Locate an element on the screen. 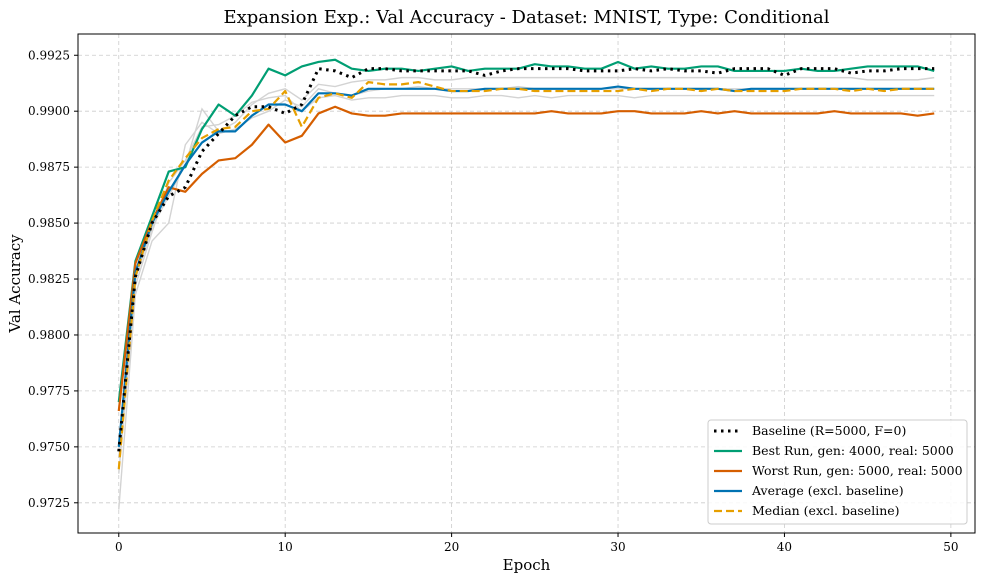  x-tick-label: 40 is located at coordinates (784, 547).